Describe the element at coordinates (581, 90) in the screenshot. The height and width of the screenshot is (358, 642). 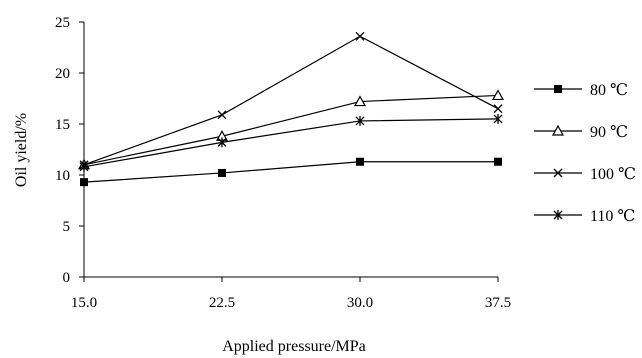
I see `legend-entry: 80 ℃` at that location.